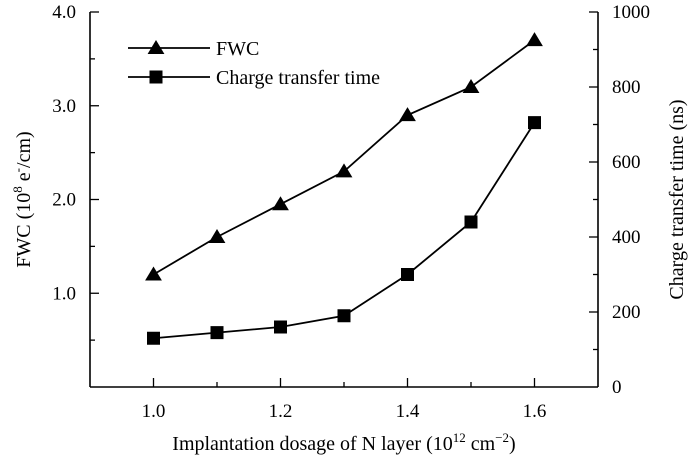 The height and width of the screenshot is (462, 700). I want to click on y-axis-left-title-exponent: 8, so click(17, 189).